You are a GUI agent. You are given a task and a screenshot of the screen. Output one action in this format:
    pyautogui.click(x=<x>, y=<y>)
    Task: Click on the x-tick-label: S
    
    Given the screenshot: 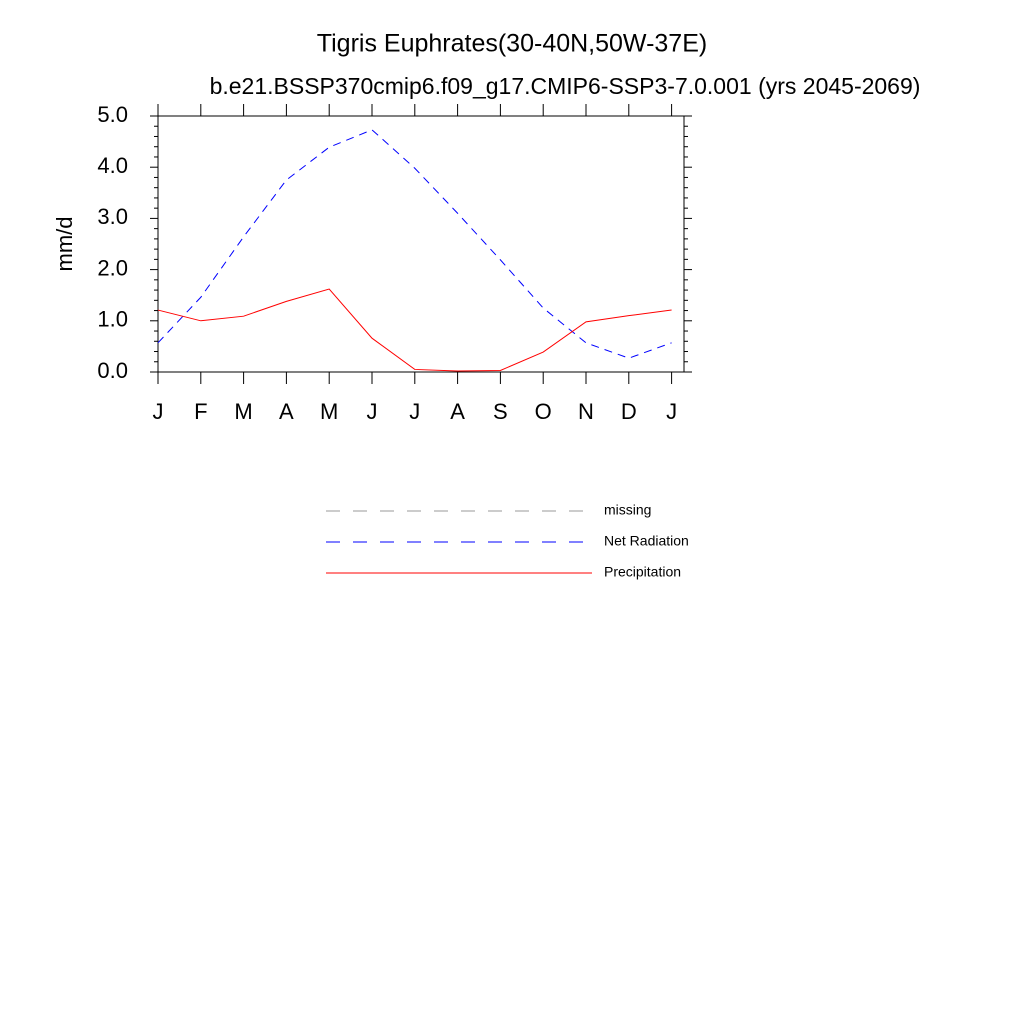 What is the action you would take?
    pyautogui.click(x=500, y=411)
    